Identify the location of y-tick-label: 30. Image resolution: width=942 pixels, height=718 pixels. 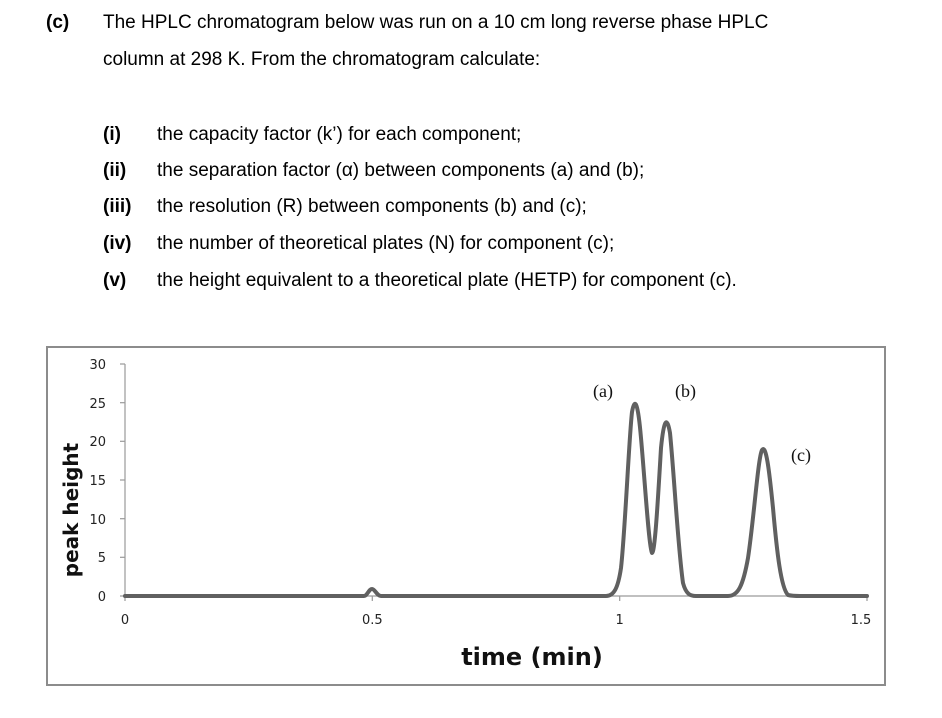
(97, 365).